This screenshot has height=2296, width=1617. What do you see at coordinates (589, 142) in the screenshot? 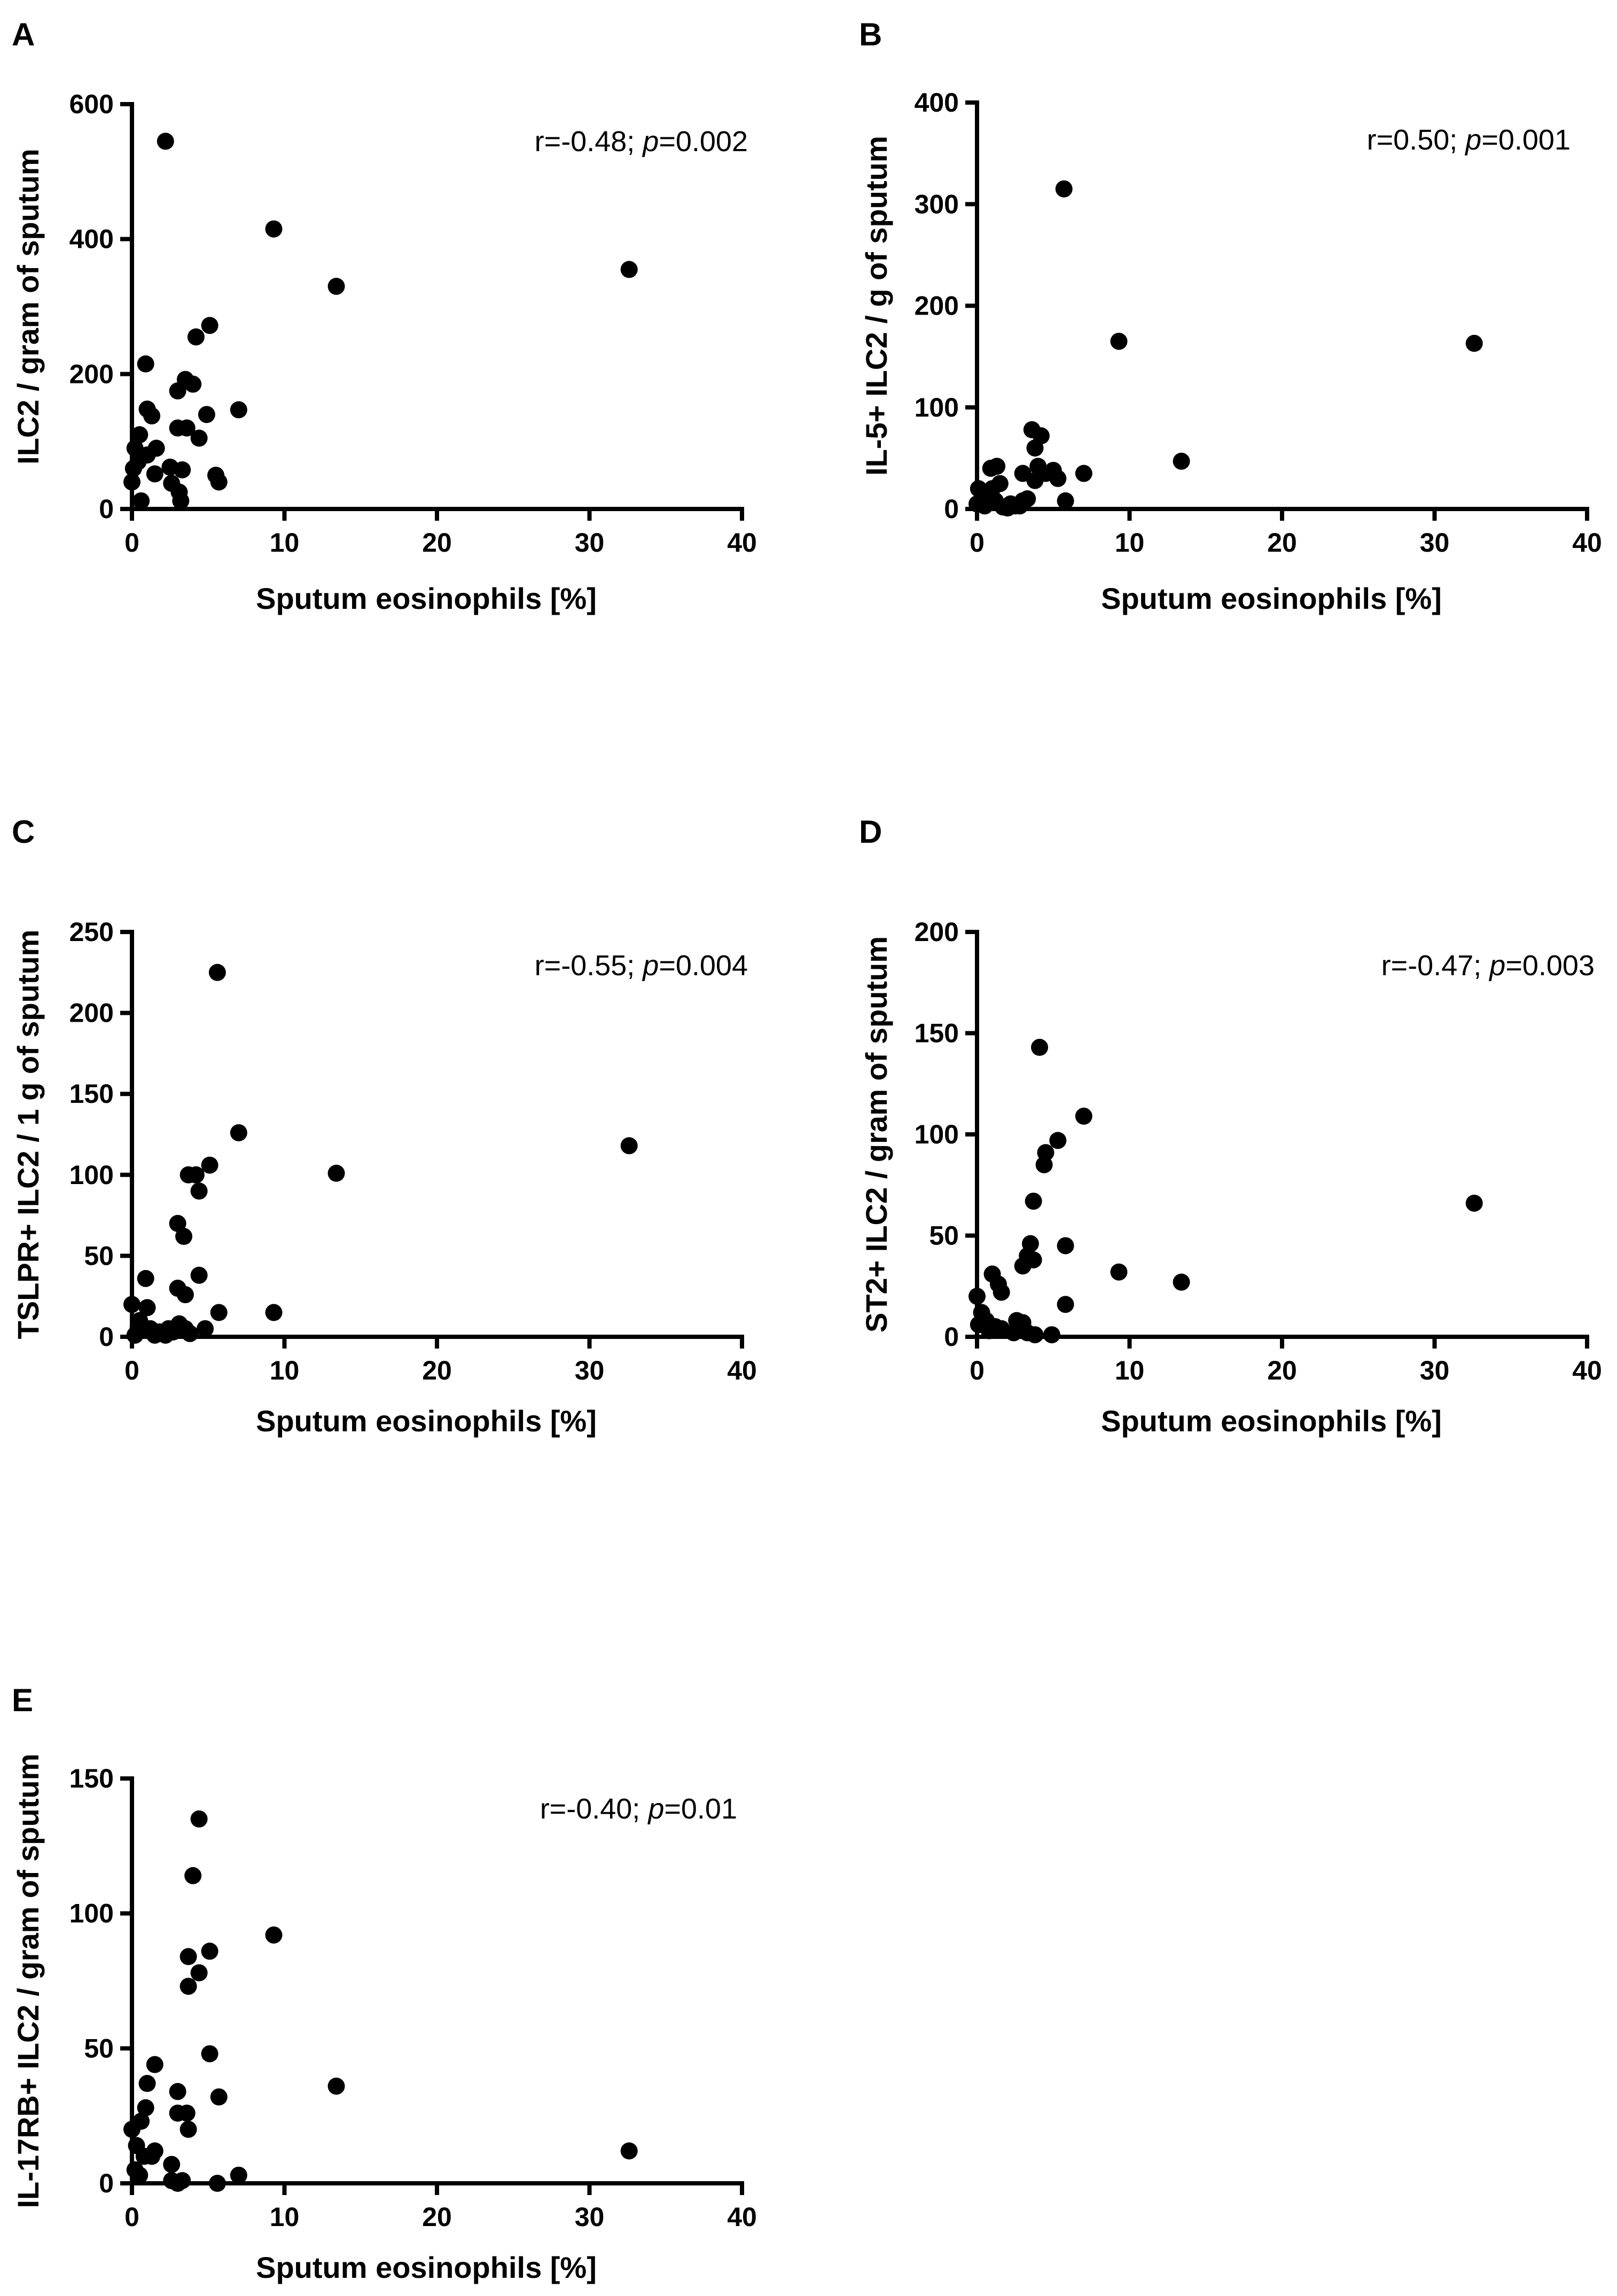
I see `r-value: r=-0.48;` at bounding box center [589, 142].